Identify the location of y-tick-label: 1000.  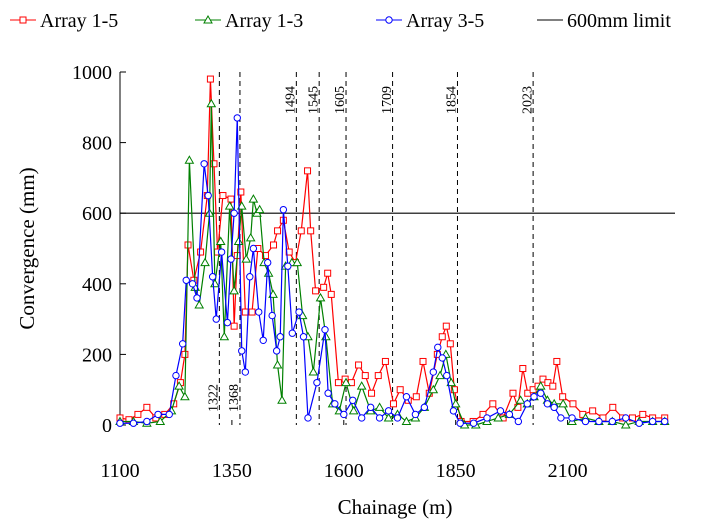
(92, 73).